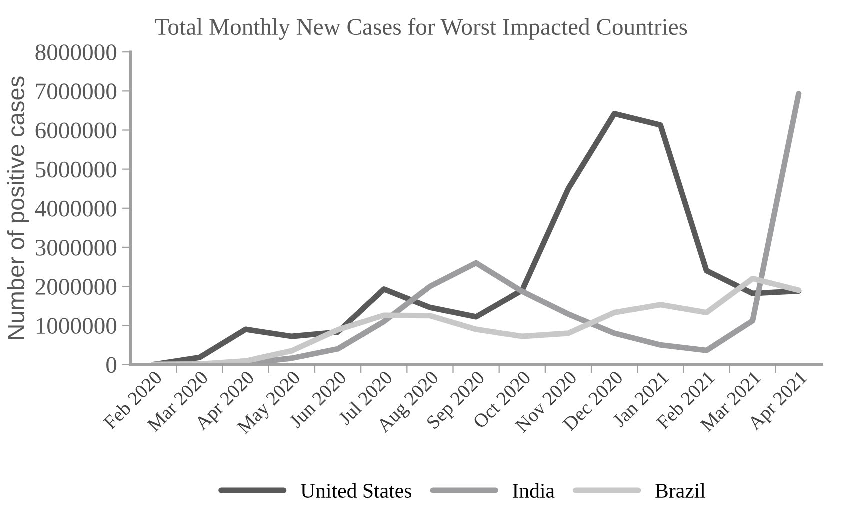 The image size is (843, 521). What do you see at coordinates (18, 207) in the screenshot?
I see `y-axis-title: Number of positive cases` at bounding box center [18, 207].